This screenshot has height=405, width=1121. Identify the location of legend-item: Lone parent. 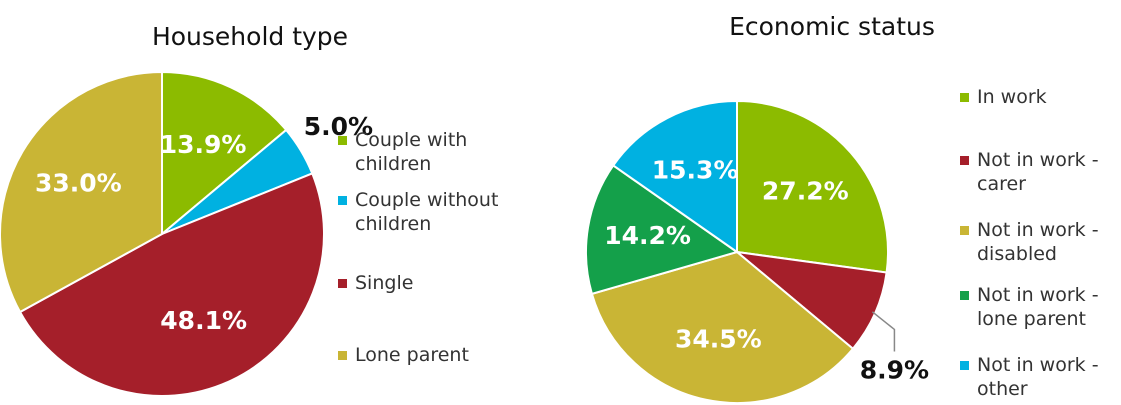
(439, 355).